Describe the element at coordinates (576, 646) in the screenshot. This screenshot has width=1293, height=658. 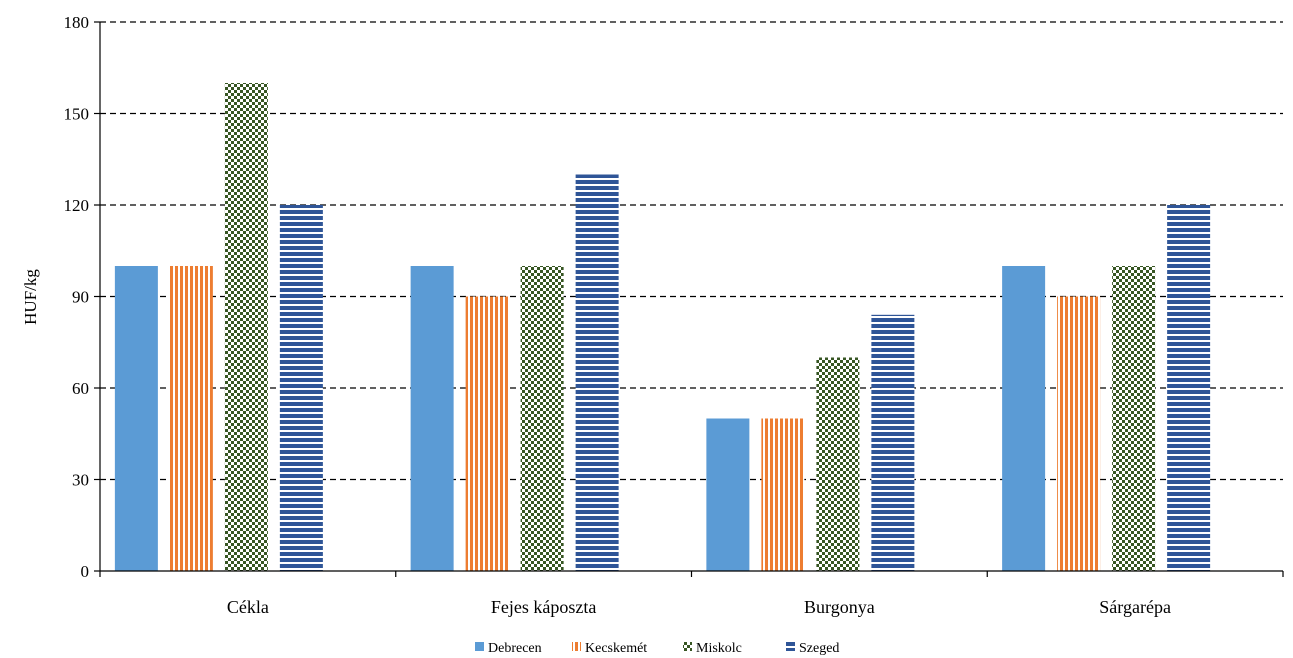
I see `legend-swatch-kecskemét` at that location.